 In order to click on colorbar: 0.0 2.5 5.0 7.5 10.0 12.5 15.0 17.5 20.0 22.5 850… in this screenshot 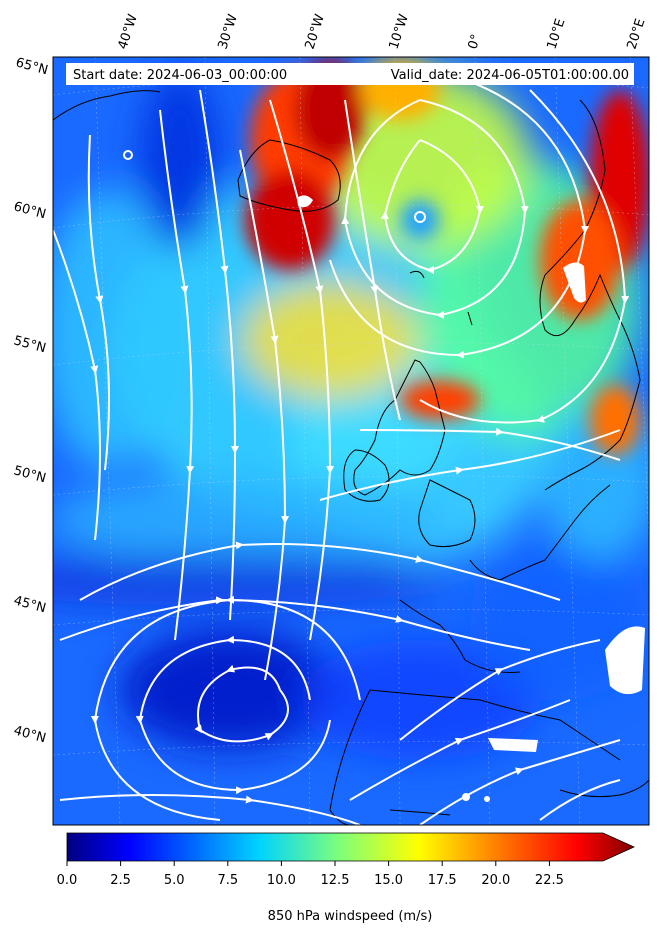, I will do `click(346, 878)`.